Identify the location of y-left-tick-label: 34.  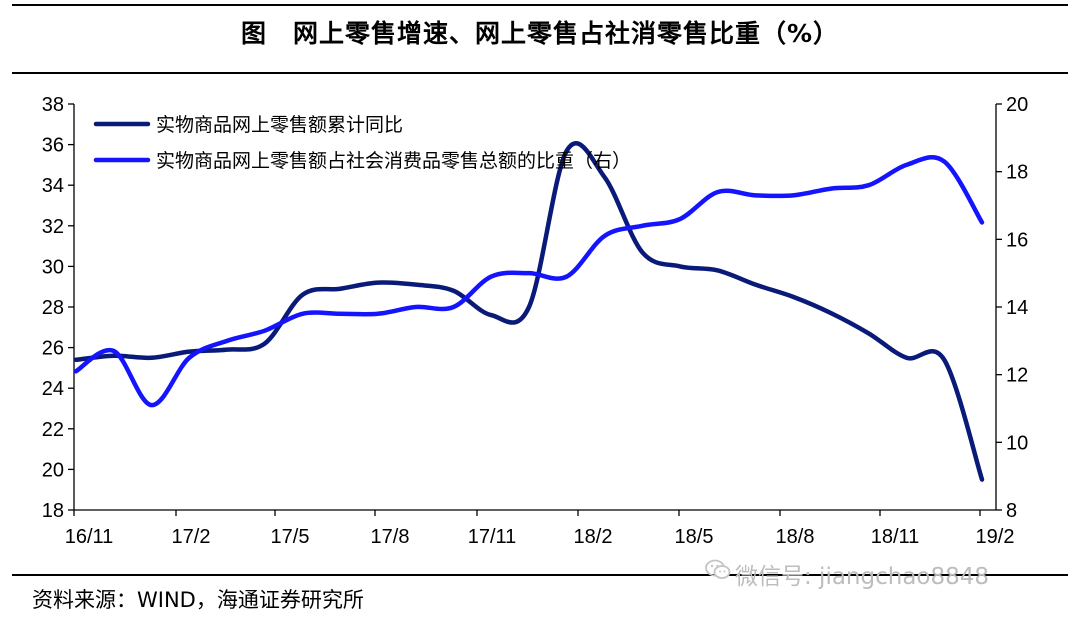
(53, 186).